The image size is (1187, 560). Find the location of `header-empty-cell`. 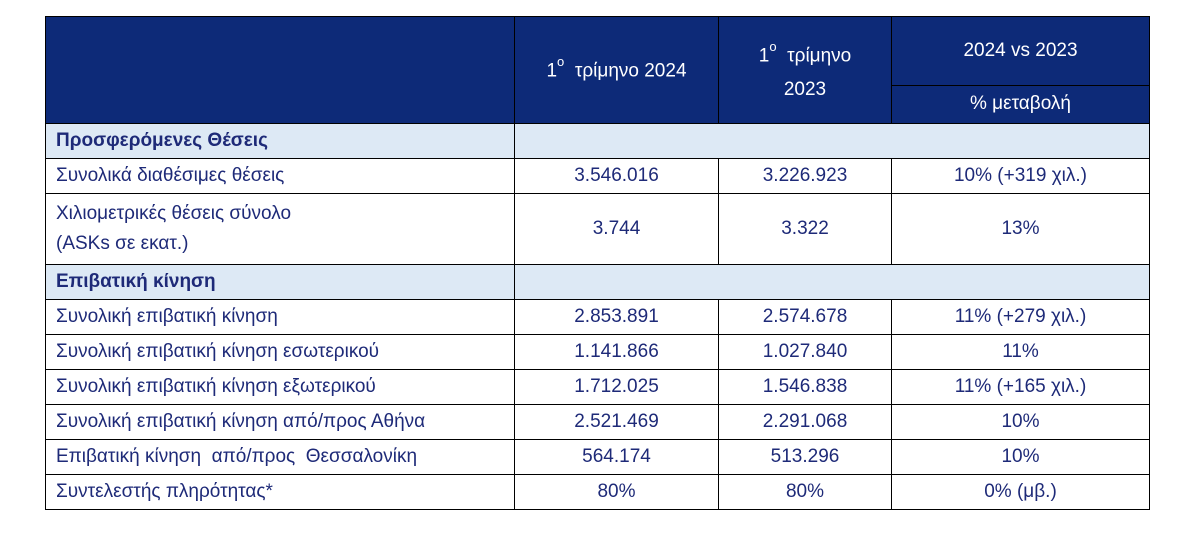

header-empty-cell is located at coordinates (280, 70).